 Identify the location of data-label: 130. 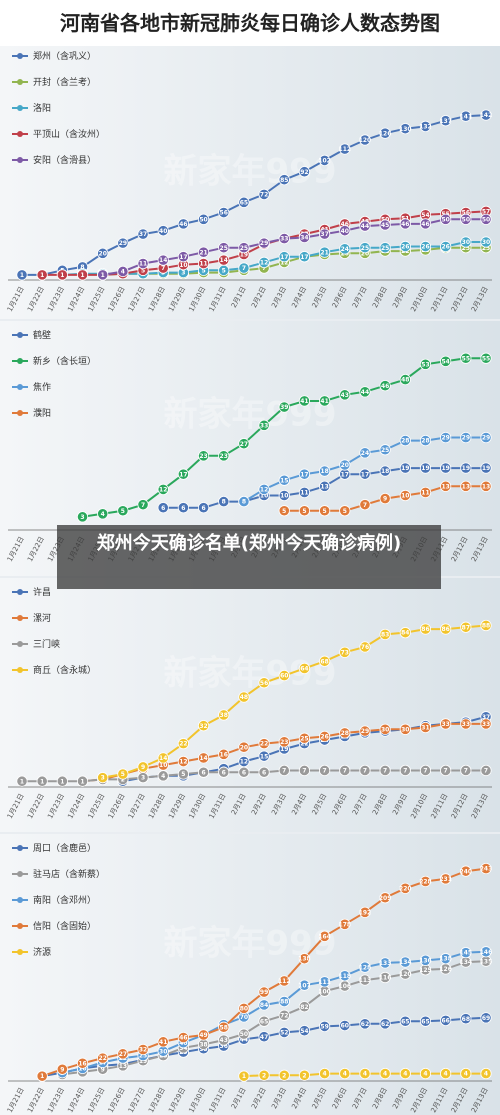
(405, 129).